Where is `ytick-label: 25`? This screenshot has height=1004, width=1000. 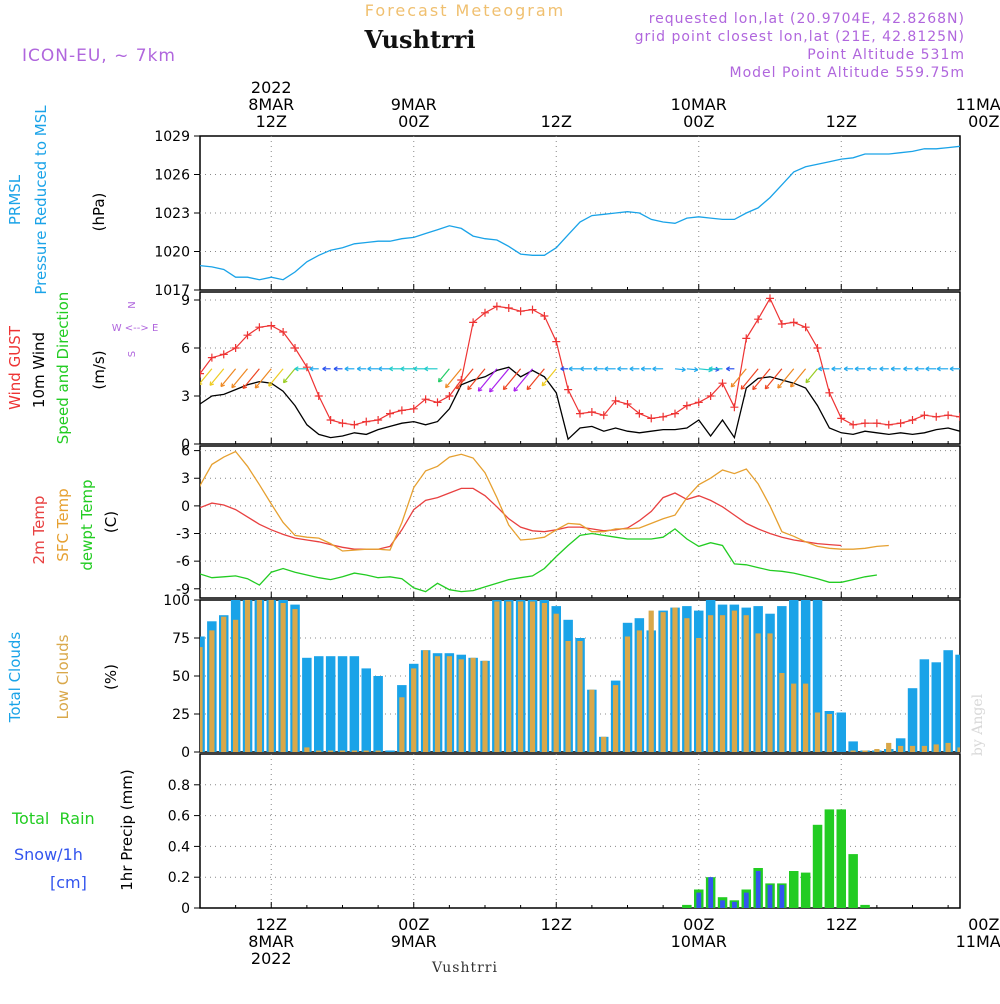
ytick-label: 25 is located at coordinates (181, 715).